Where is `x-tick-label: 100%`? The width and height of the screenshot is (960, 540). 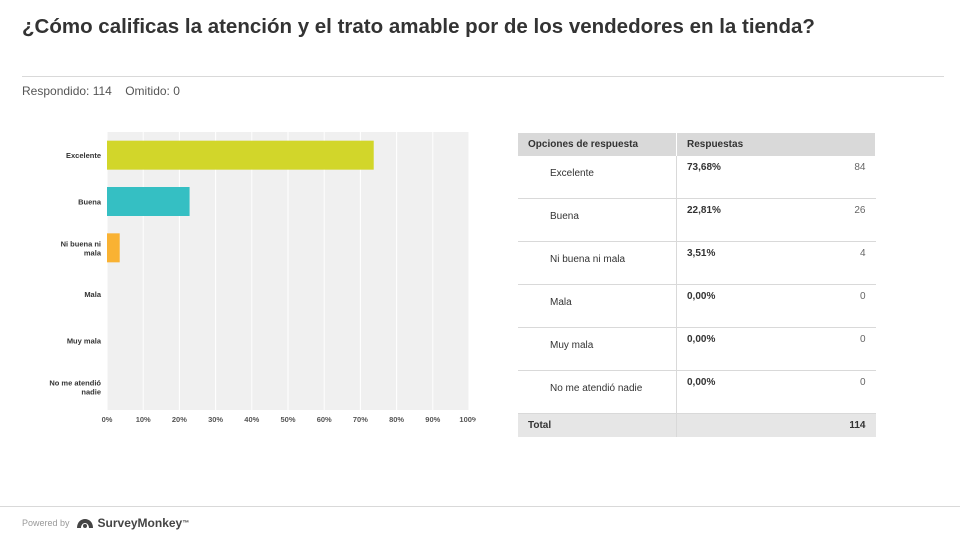
x-tick-label: 100% is located at coordinates (467, 419).